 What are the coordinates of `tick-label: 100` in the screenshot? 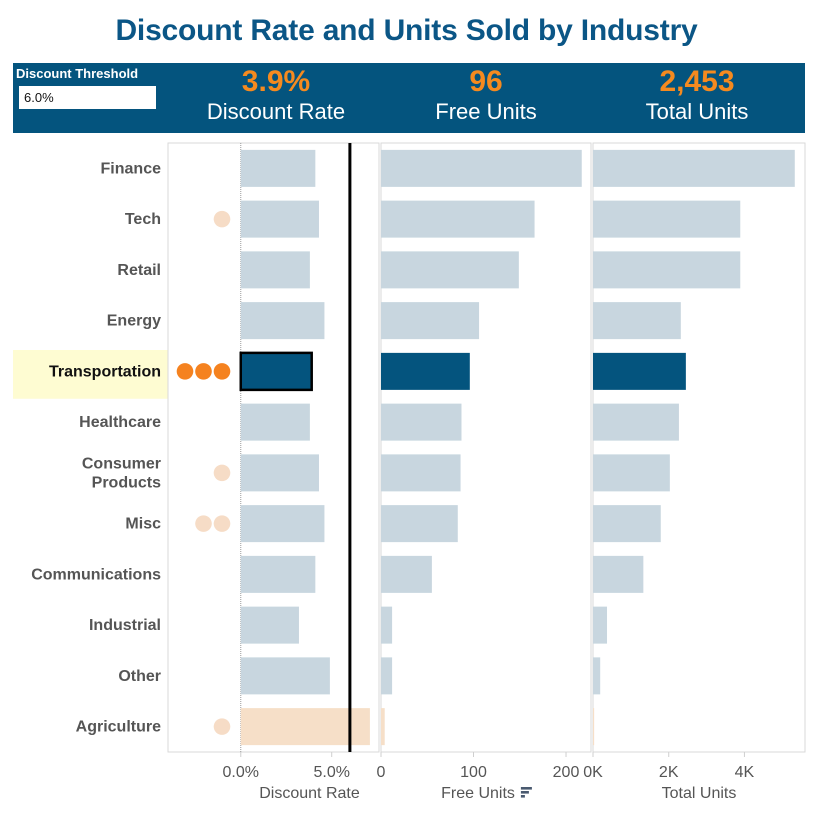 It's located at (473, 772).